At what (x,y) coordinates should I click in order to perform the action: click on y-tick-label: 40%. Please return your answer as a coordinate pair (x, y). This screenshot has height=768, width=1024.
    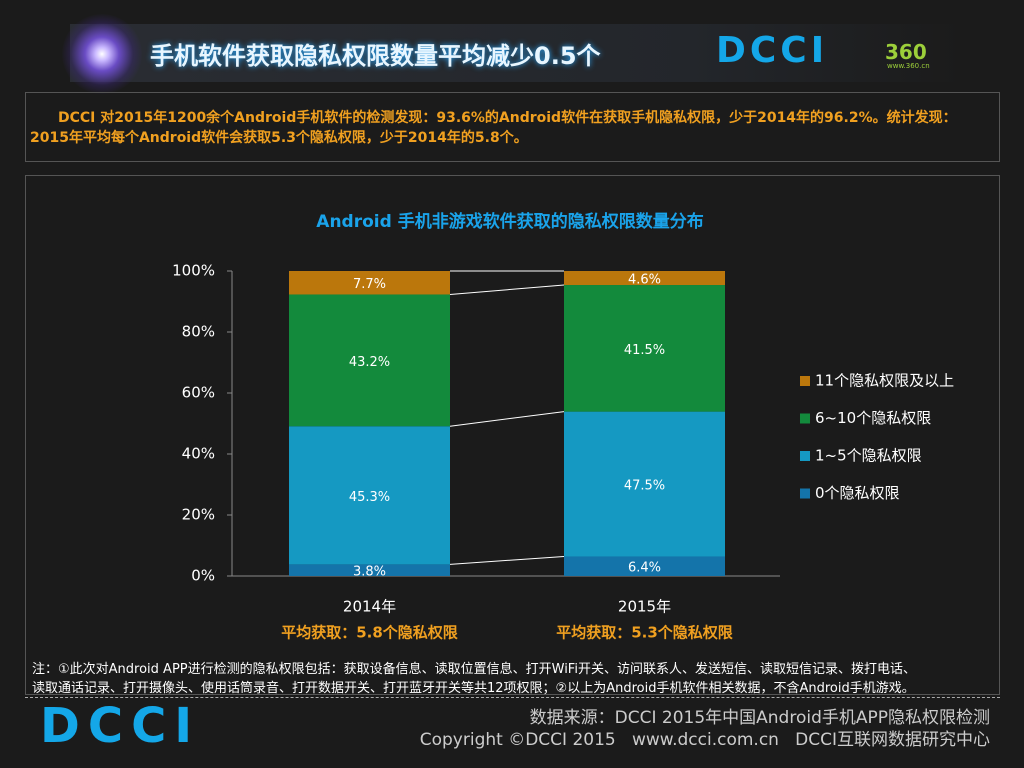
    Looking at the image, I should click on (198, 454).